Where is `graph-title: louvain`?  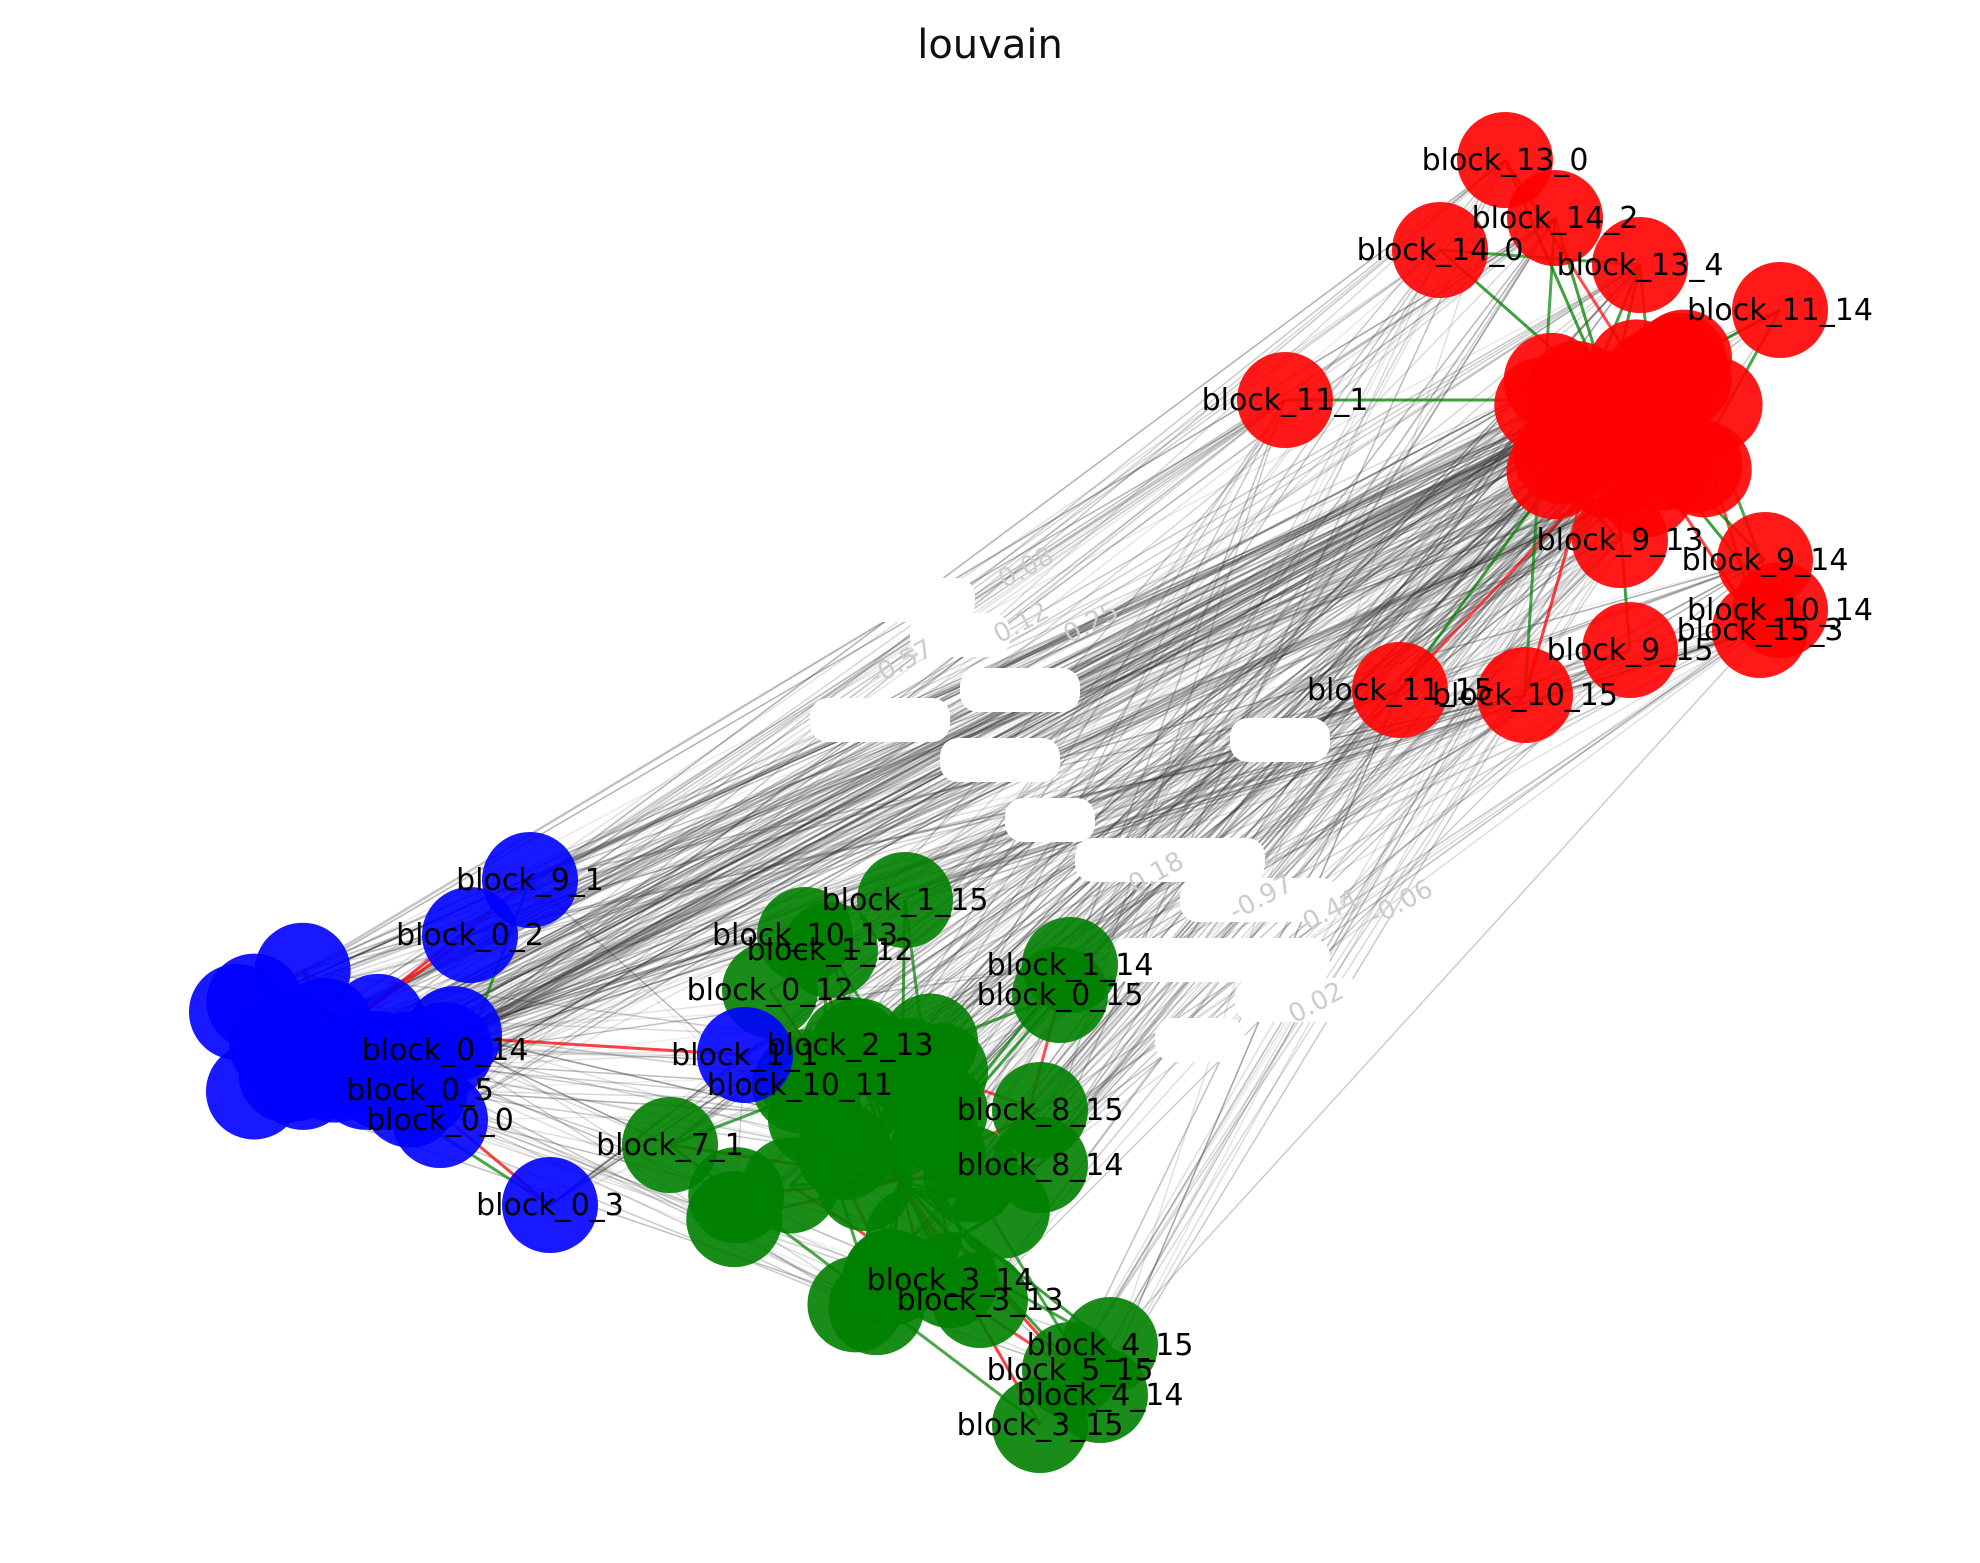
graph-title: louvain is located at coordinates (990, 45).